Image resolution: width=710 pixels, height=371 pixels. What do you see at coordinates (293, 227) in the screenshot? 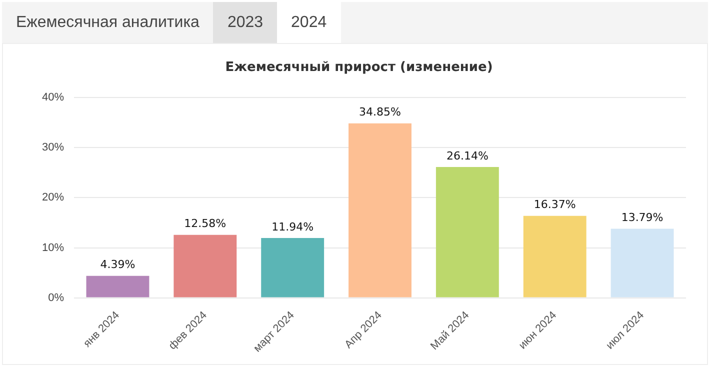
I see `data-label: 11.94%` at bounding box center [293, 227].